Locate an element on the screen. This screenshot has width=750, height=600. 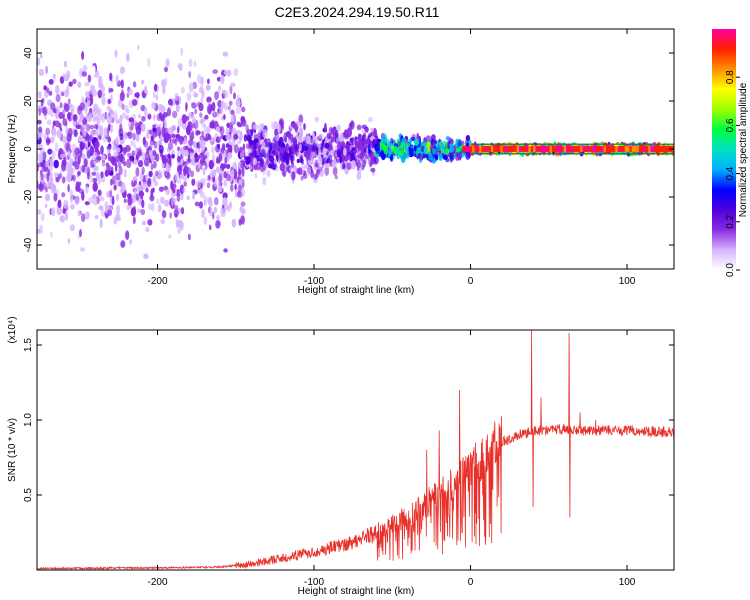
colorbar-tick-label: 0.4 is located at coordinates (730, 173).